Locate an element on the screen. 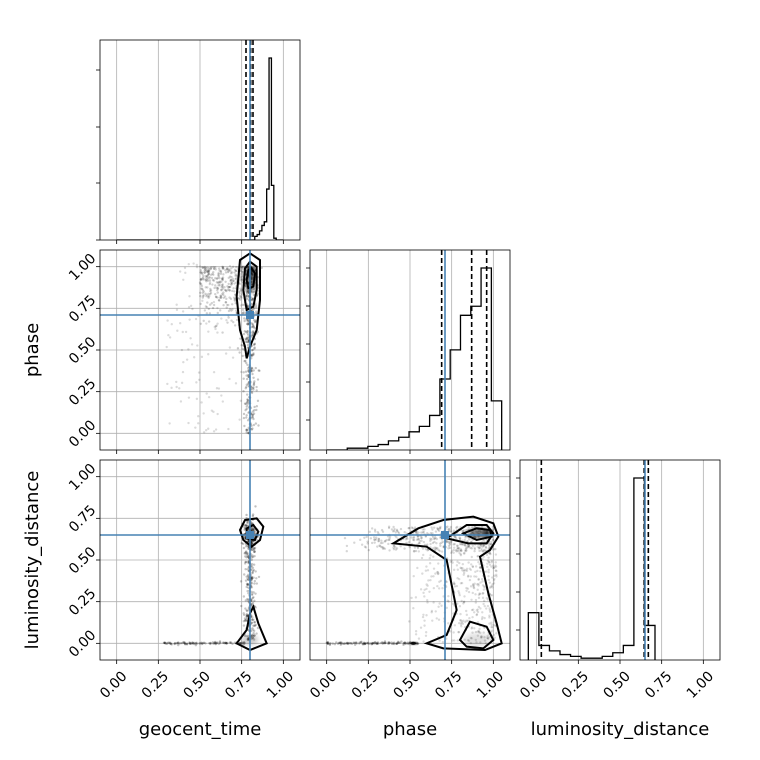  scatter-points is located at coordinates (211, 576).